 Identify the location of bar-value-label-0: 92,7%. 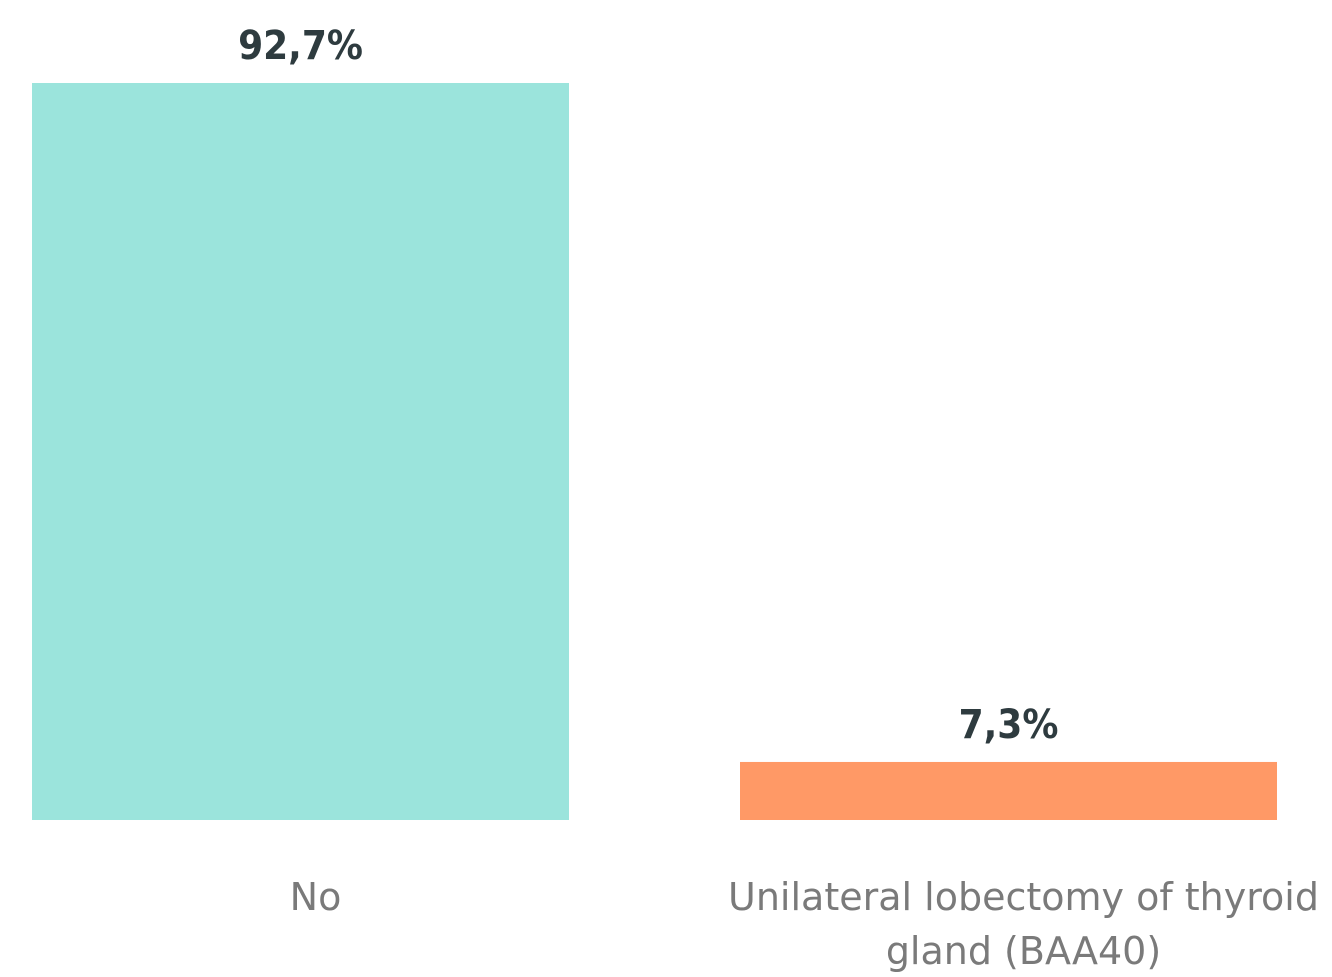
(300, 46).